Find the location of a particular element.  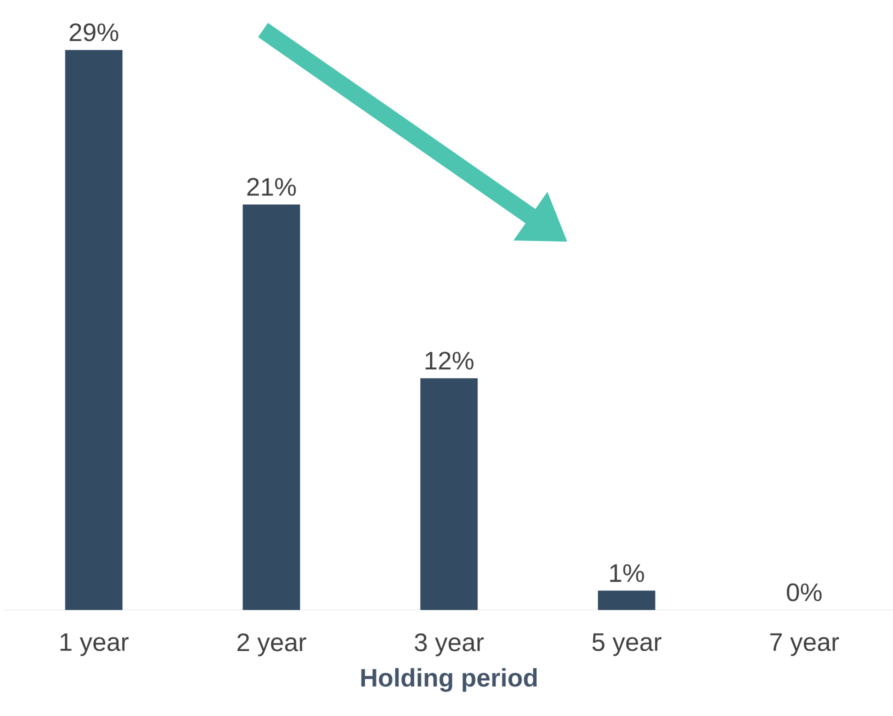

data-label: 29% is located at coordinates (94, 32).